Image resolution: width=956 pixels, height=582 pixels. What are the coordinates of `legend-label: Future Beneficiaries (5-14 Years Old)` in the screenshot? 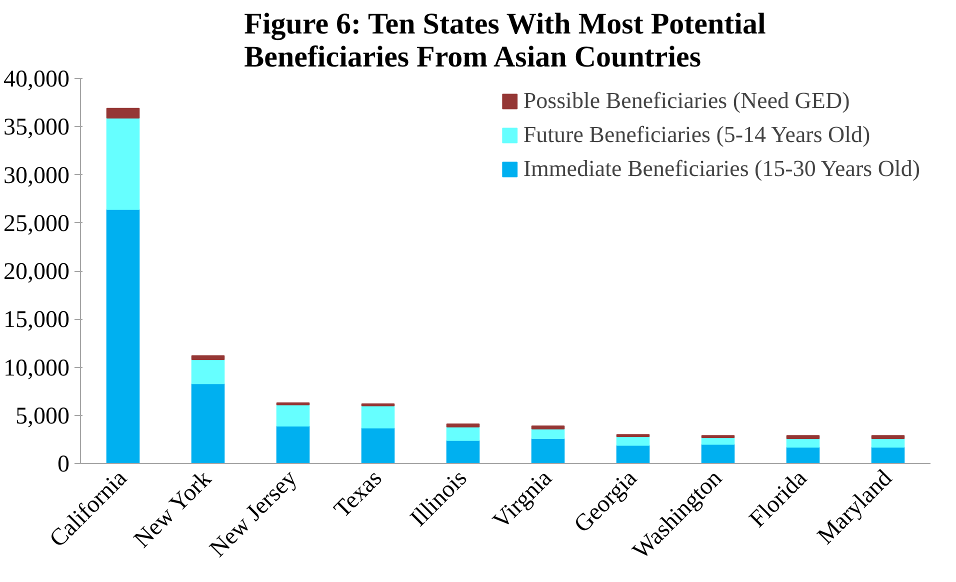 It's located at (696, 135).